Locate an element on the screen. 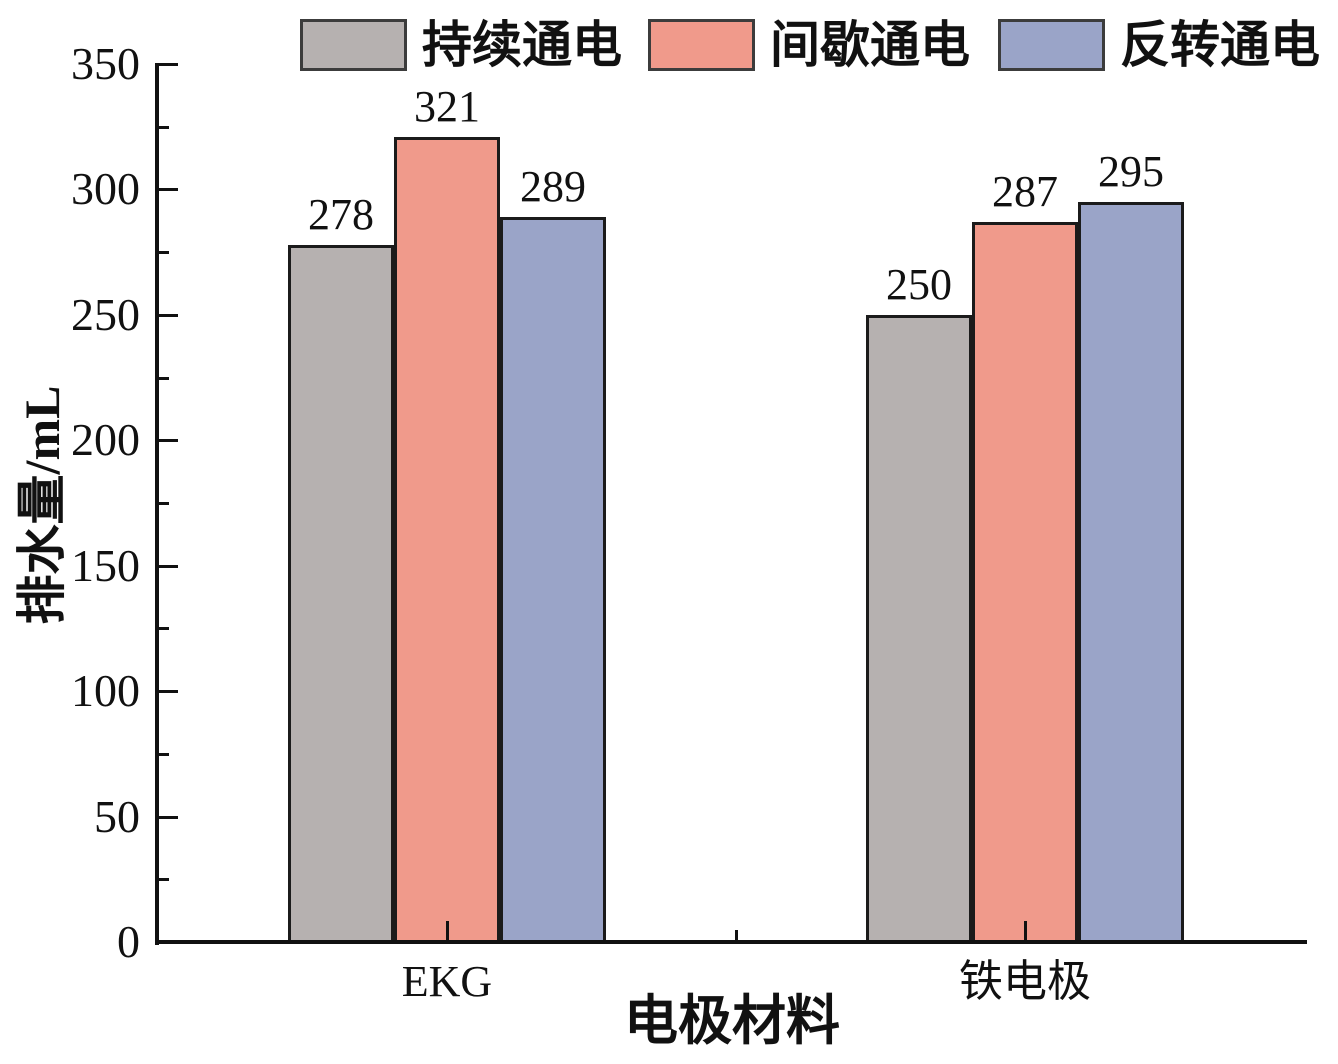 The width and height of the screenshot is (1338, 1064). bar-s2-c0 is located at coordinates (553, 579).